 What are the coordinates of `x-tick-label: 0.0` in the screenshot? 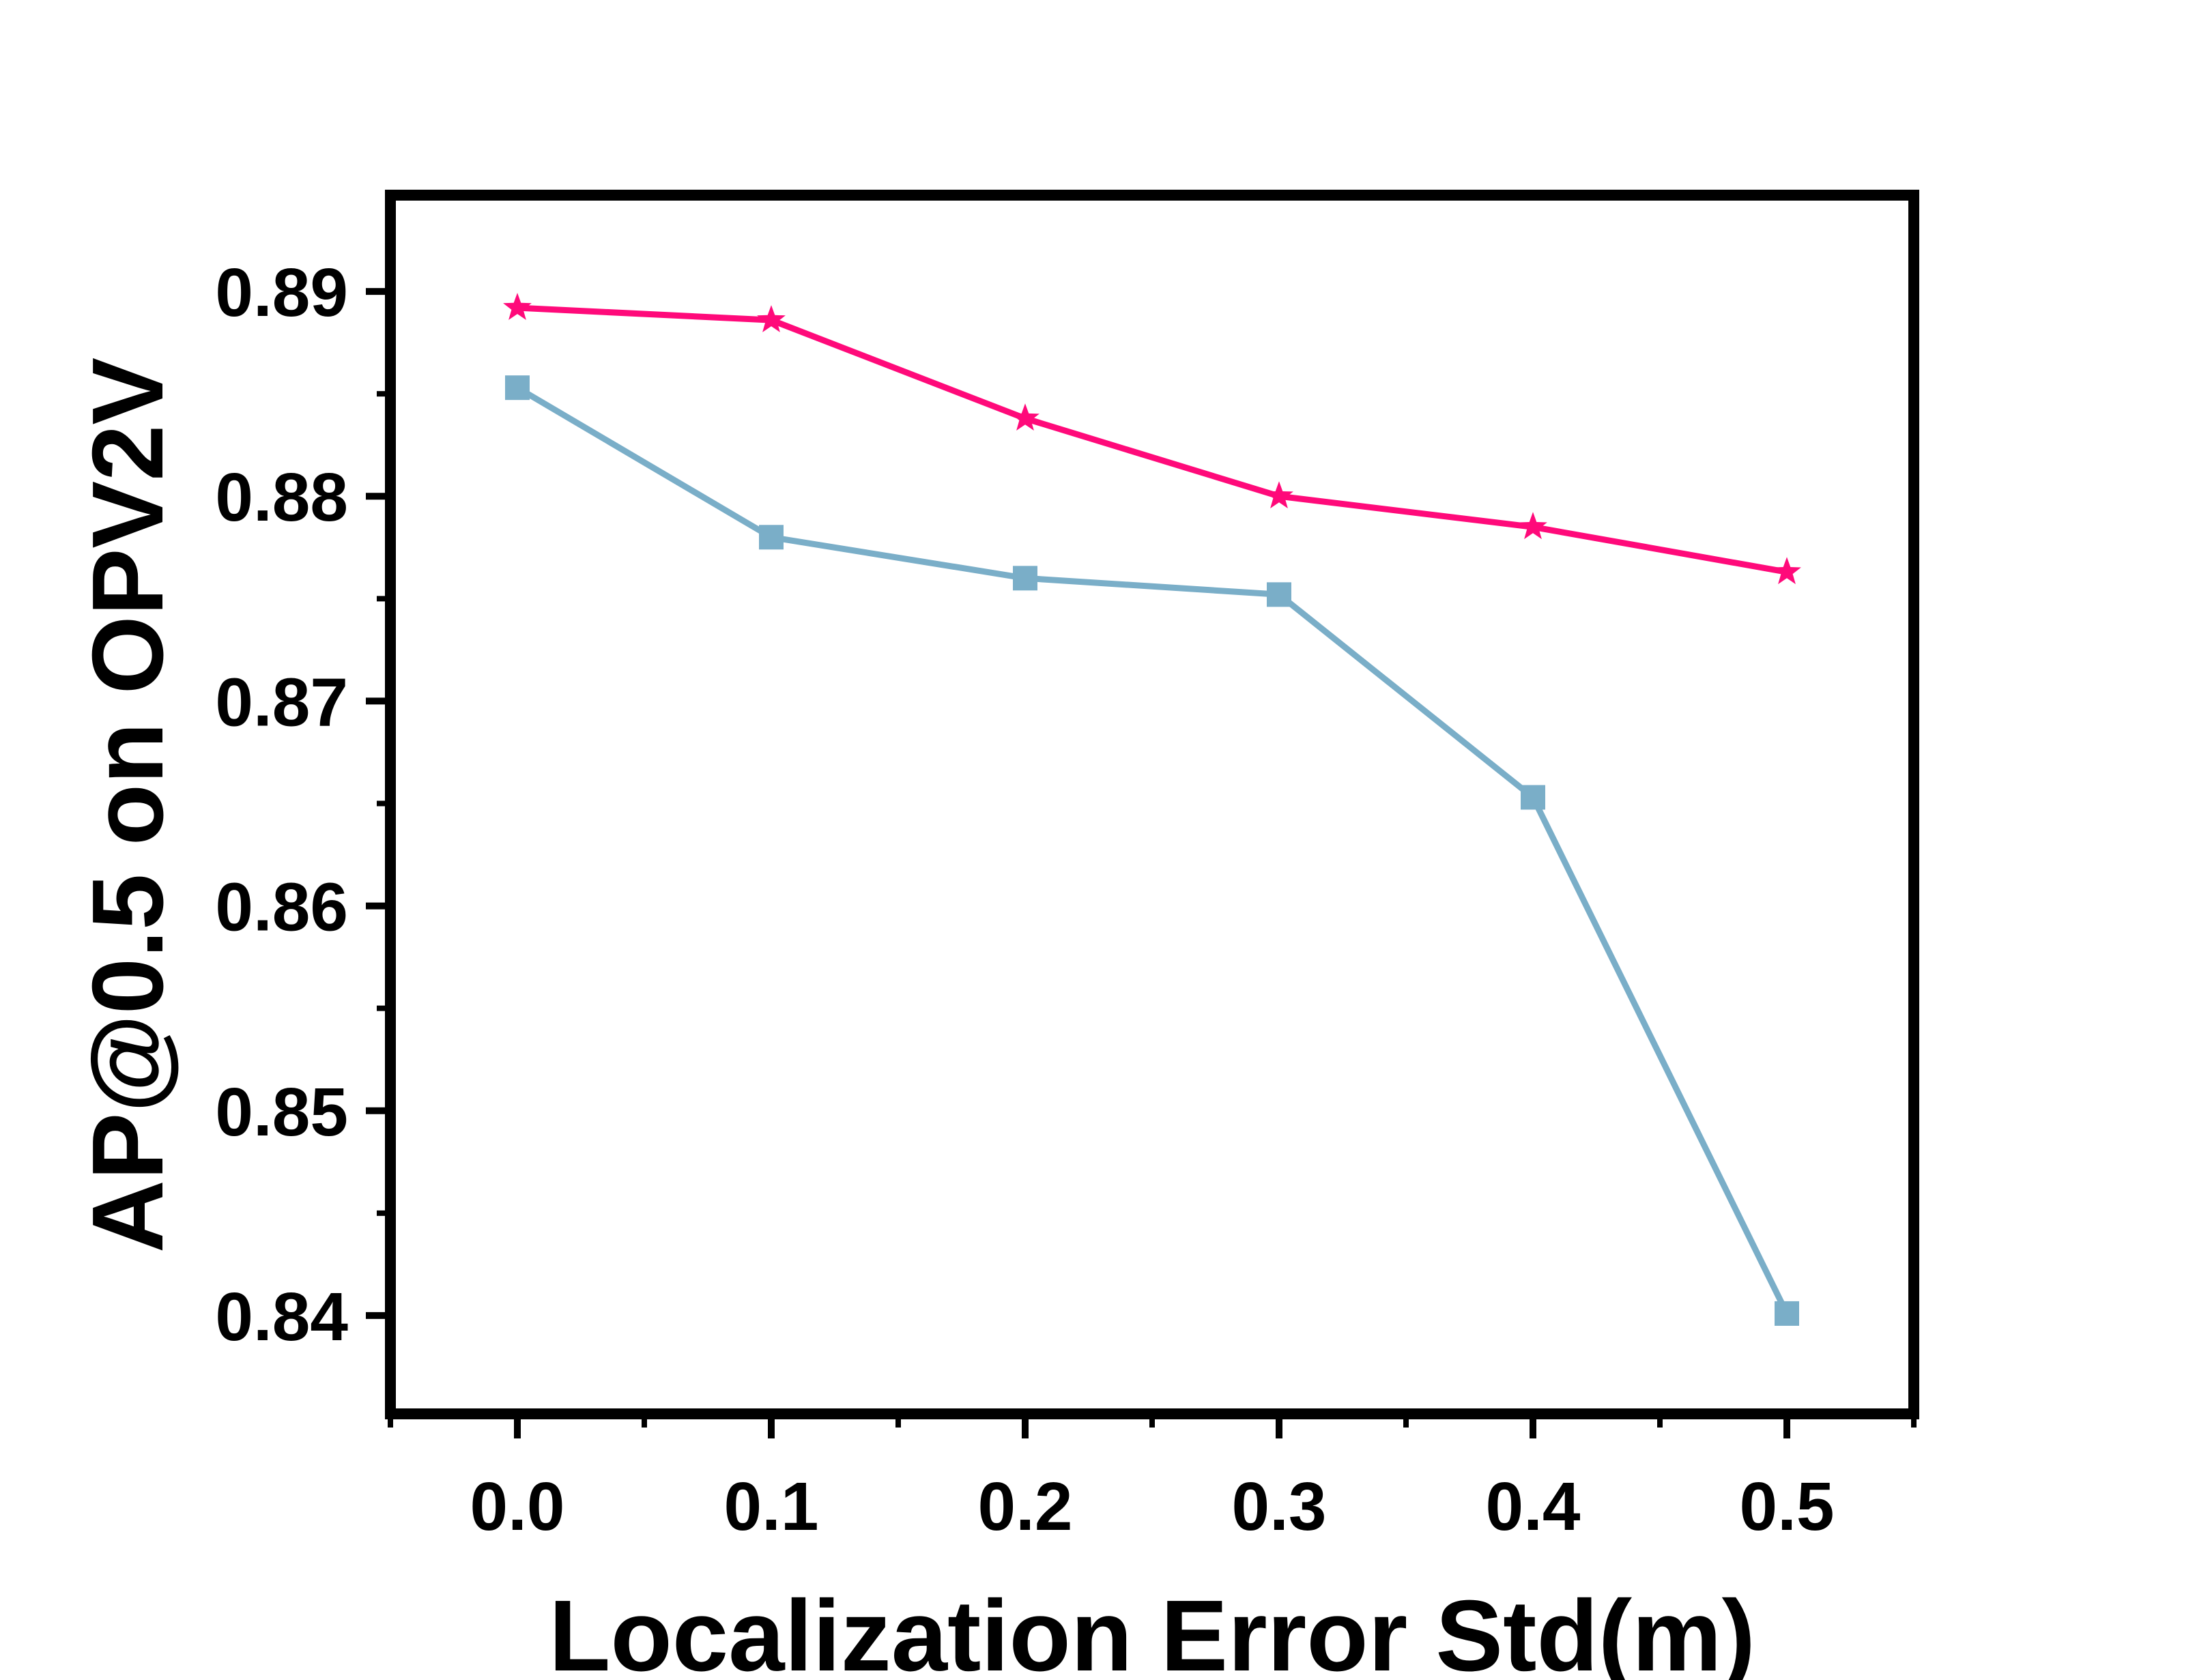 It's located at (517, 1506).